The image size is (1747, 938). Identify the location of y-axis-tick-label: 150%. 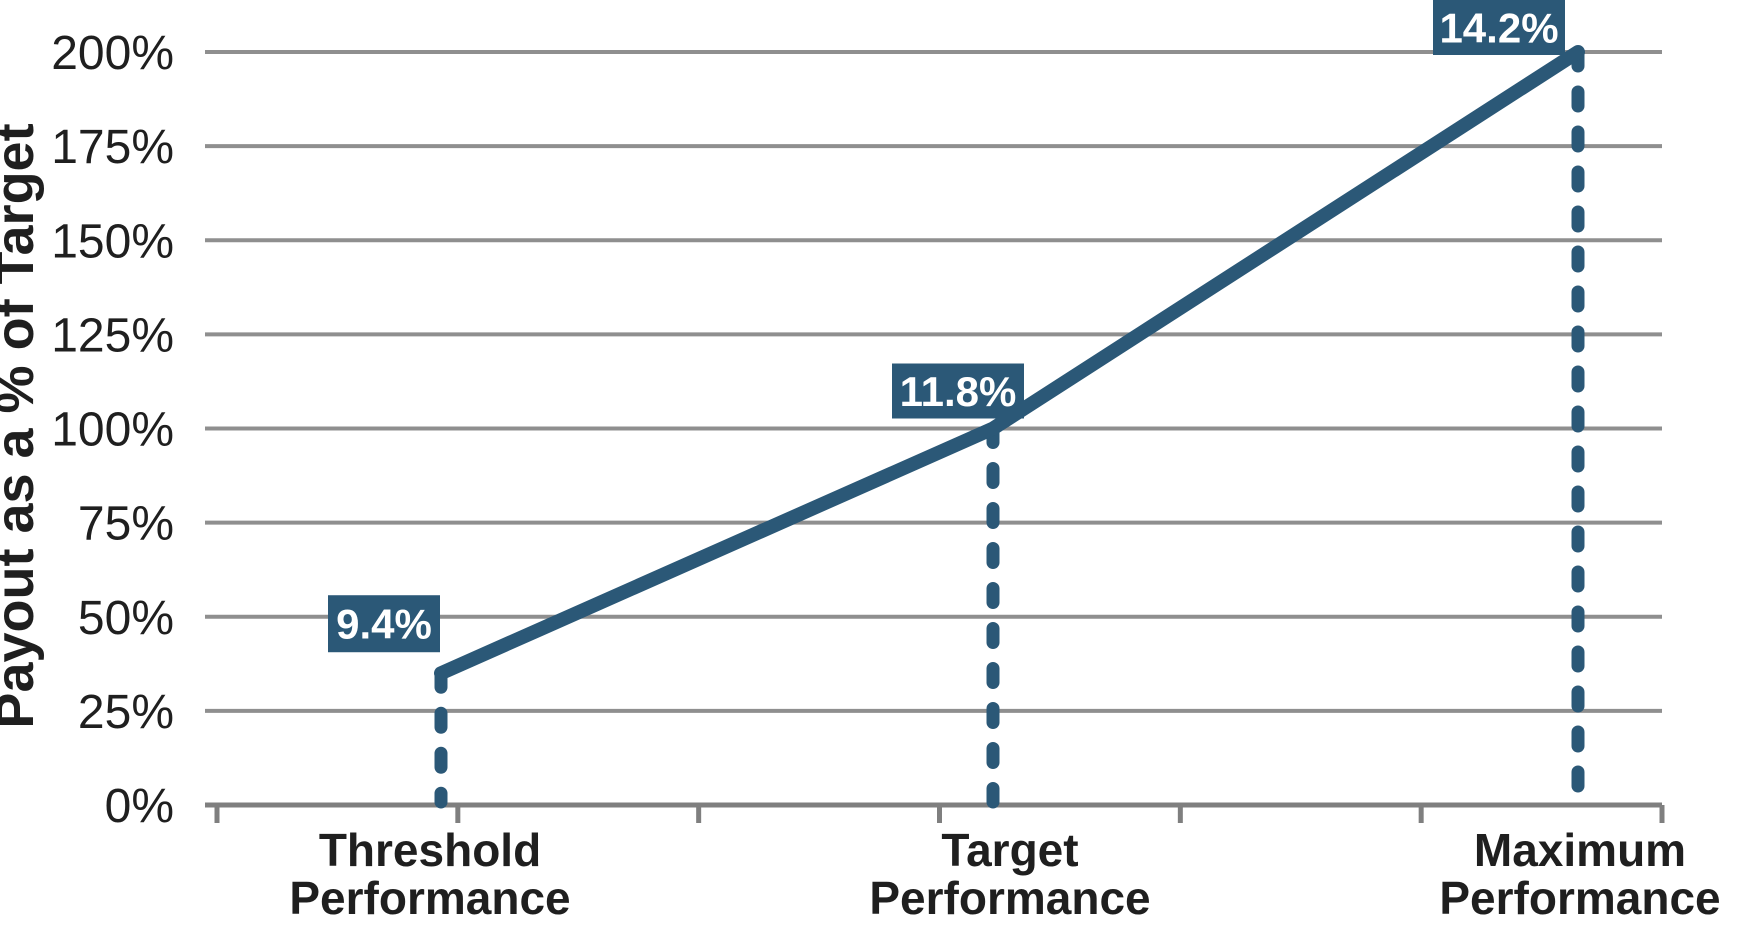
(112, 241).